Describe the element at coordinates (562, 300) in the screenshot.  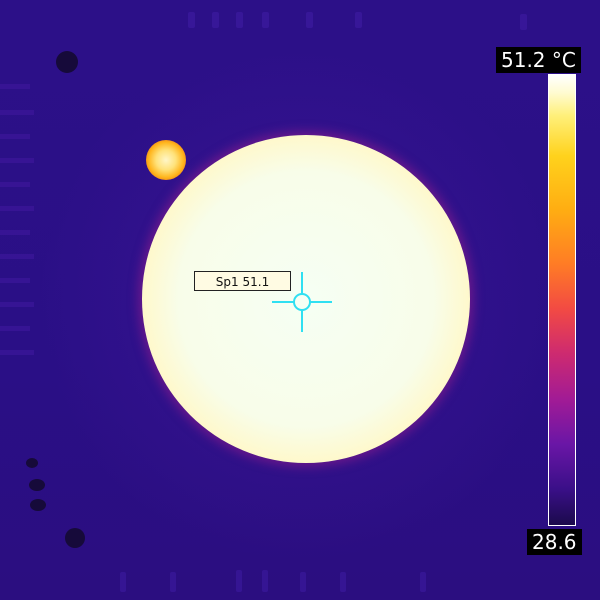
I see `temperature-scale-bar` at that location.